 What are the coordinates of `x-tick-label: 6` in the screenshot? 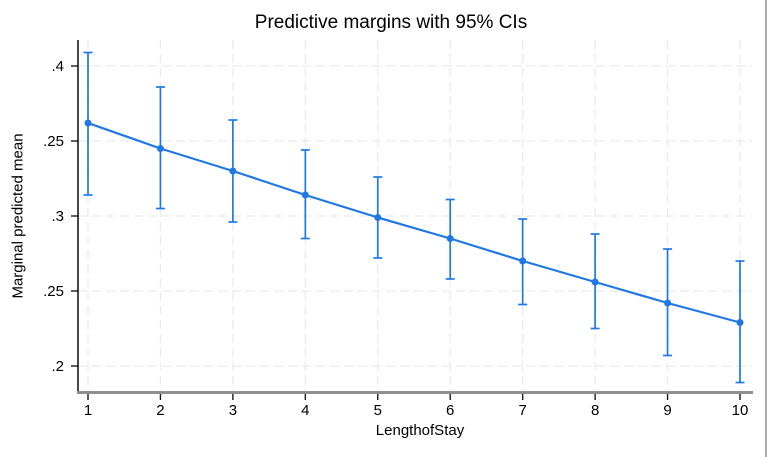 It's located at (450, 410).